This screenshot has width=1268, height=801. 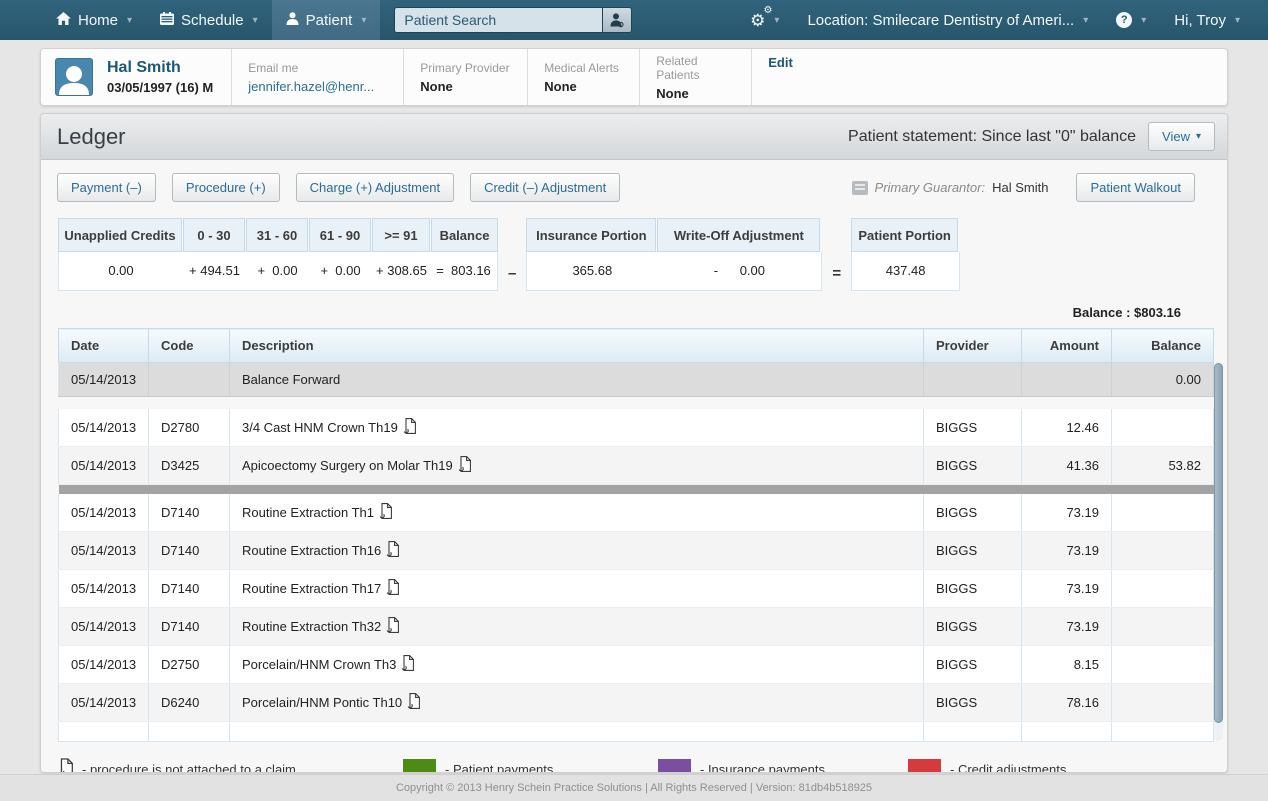 What do you see at coordinates (401, 270) in the screenshot?
I see `aging-value: + 308.65` at bounding box center [401, 270].